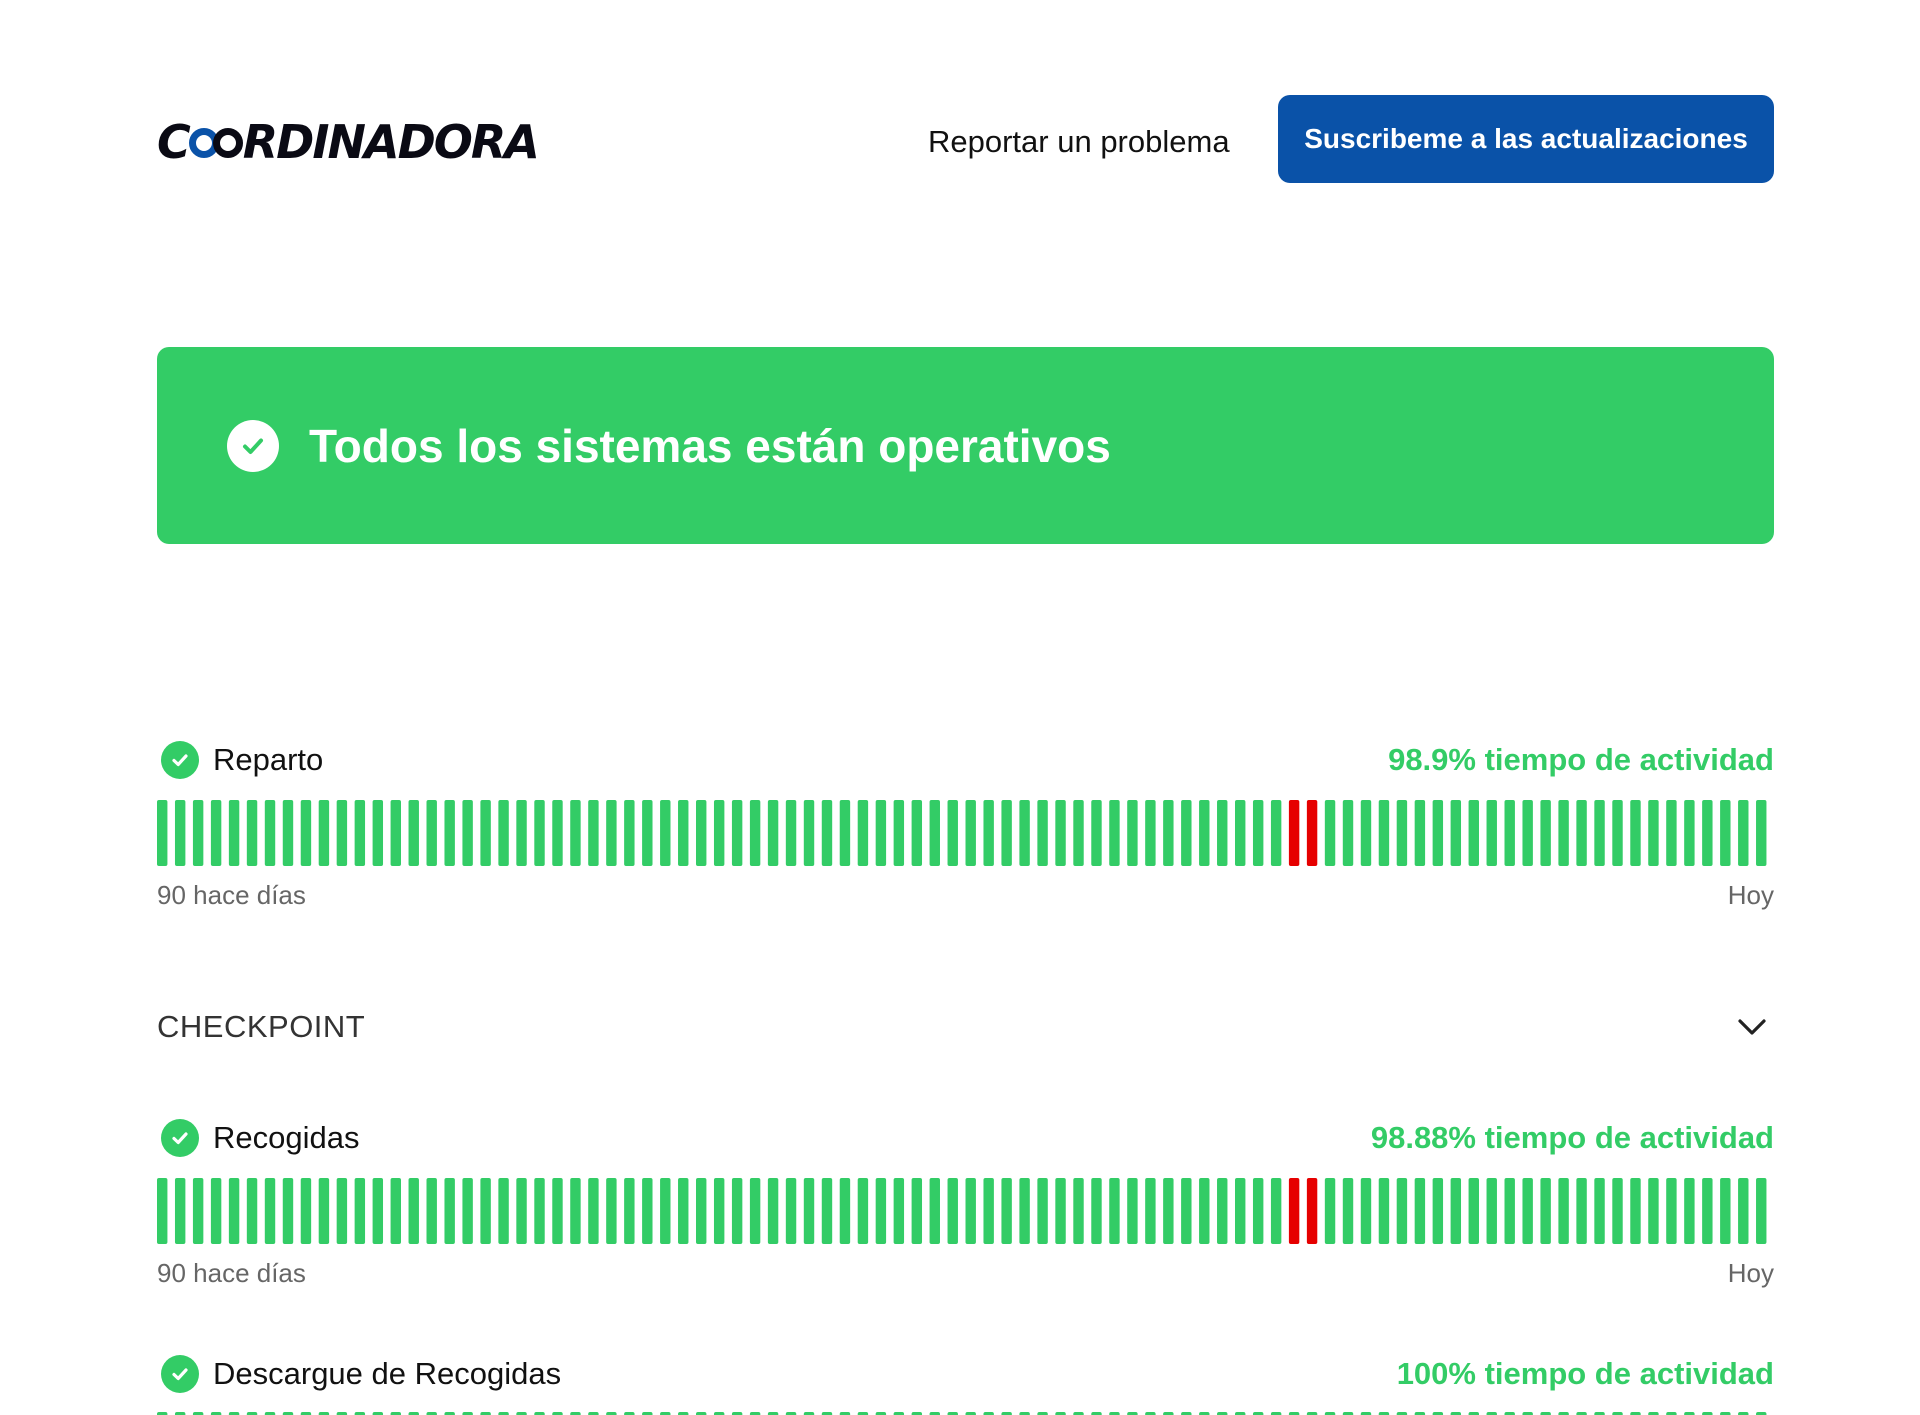 Image resolution: width=1920 pixels, height=1415 pixels. I want to click on report-problem-link: Reportar un problema, so click(1079, 141).